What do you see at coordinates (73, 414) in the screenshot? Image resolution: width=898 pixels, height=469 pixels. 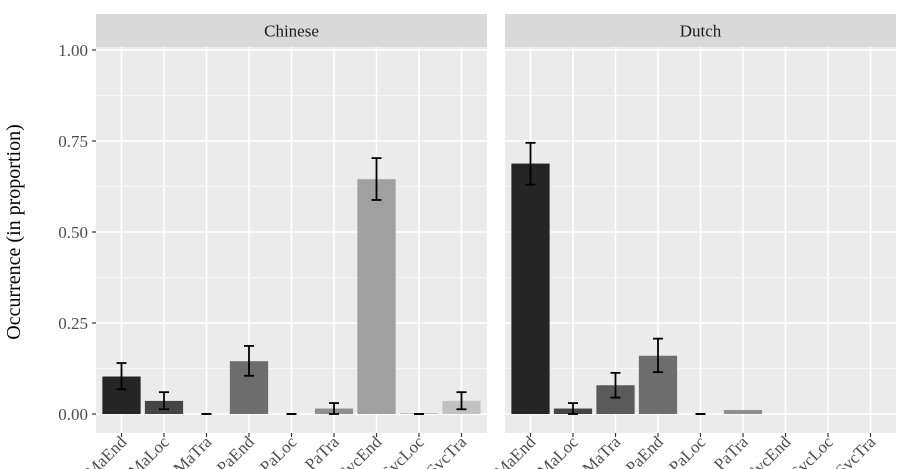 I see `y-tick-label: 0.00` at bounding box center [73, 414].